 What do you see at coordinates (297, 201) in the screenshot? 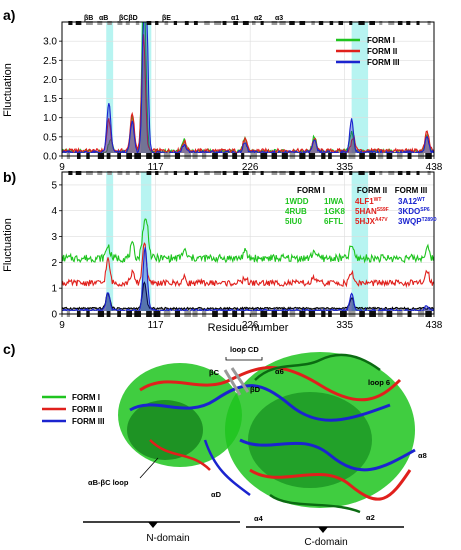
I see `legend-b-entry: 1WDD` at bounding box center [297, 201].